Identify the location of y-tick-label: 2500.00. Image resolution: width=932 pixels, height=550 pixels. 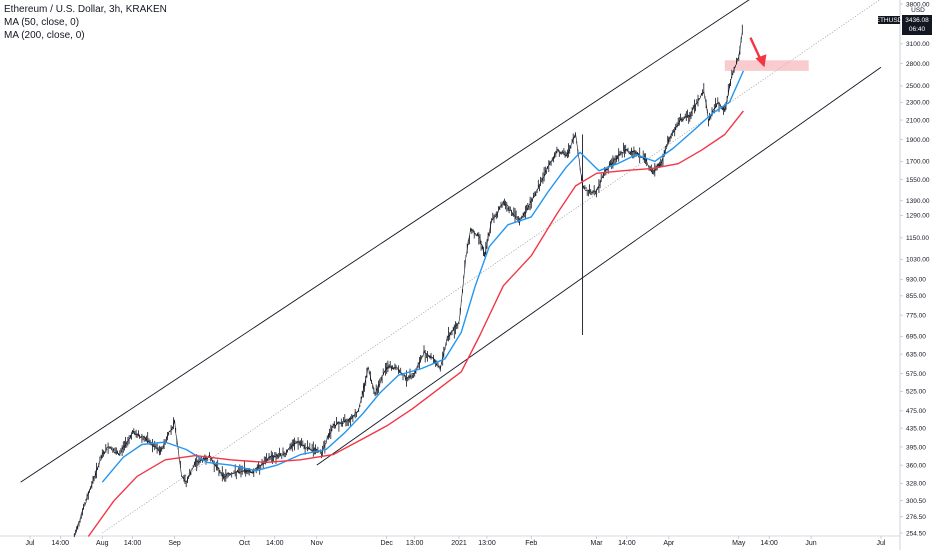
(918, 86).